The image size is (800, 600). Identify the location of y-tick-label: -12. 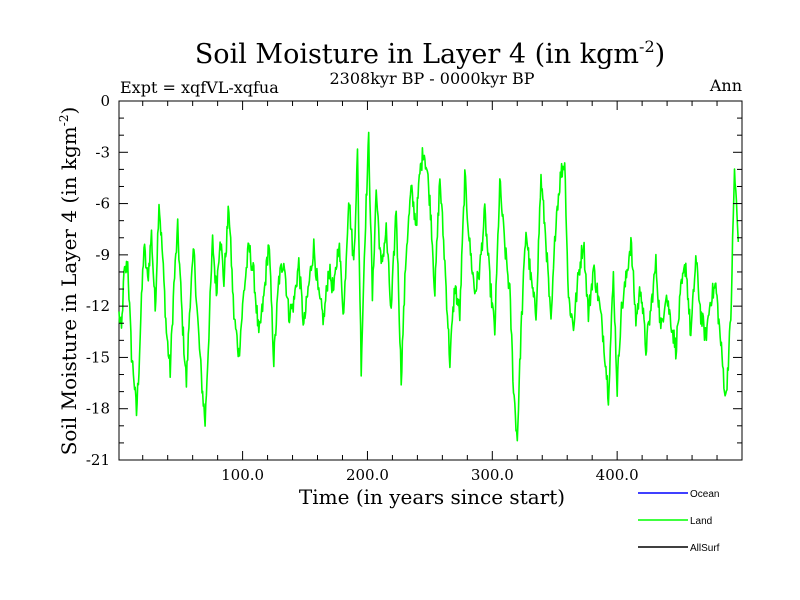
(98, 306).